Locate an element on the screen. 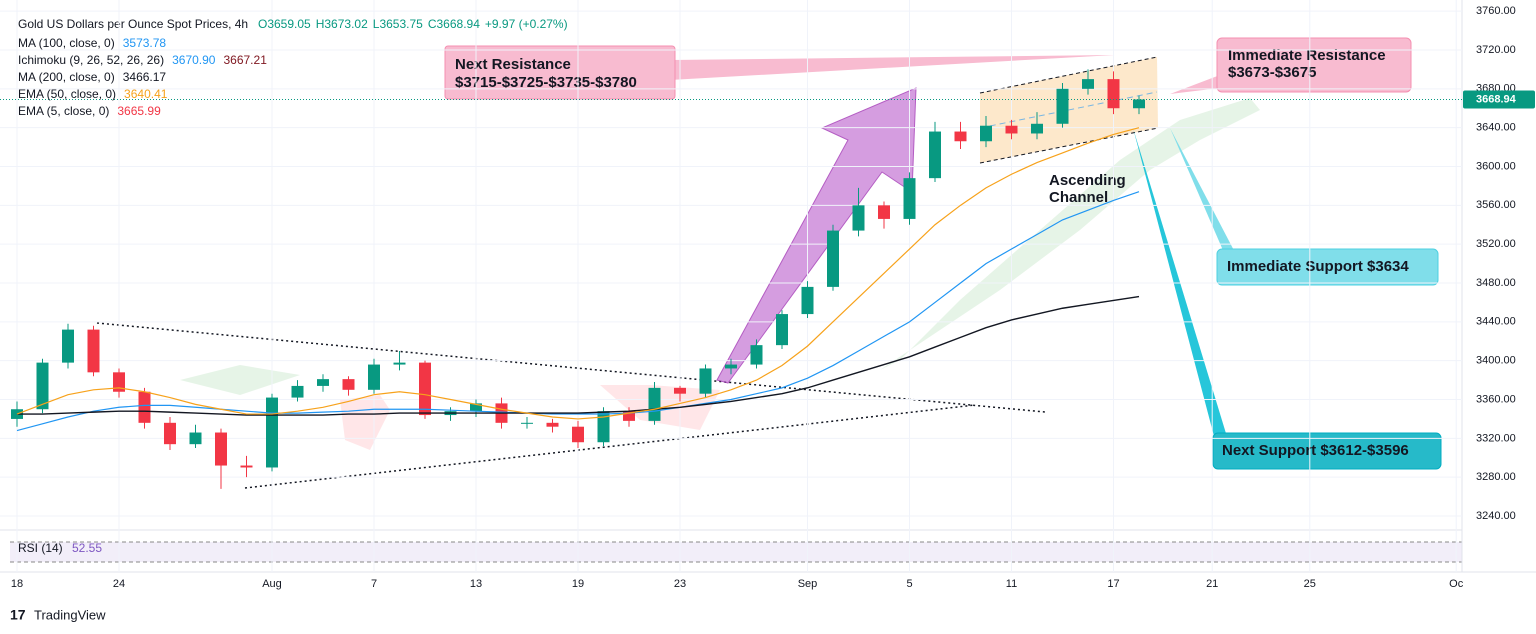 This screenshot has width=1536, height=634. trendline is located at coordinates (571, 367).